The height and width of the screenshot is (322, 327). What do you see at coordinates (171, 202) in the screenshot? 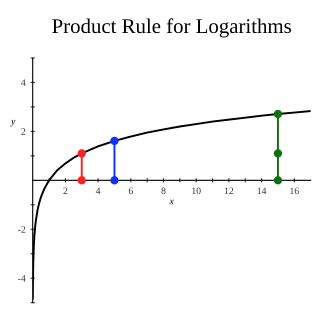
I see `x-axis-title: x` at bounding box center [171, 202].